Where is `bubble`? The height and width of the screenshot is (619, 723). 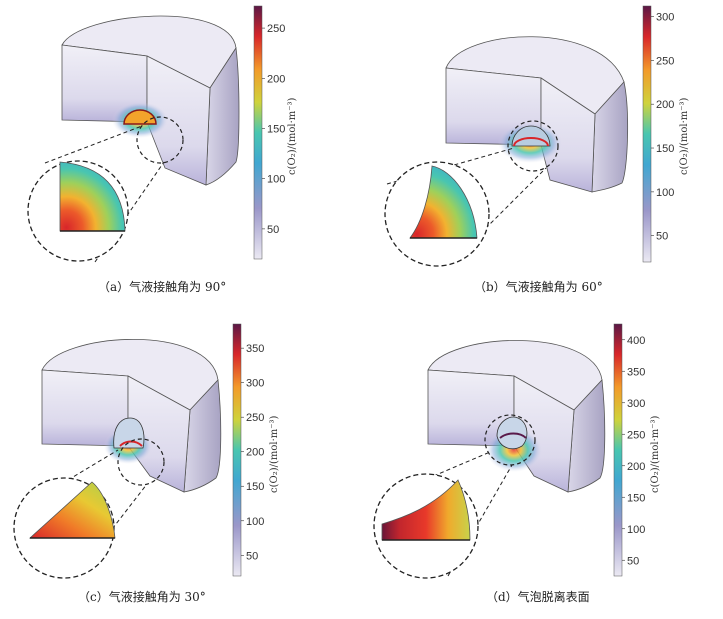
bubble is located at coordinates (140, 117).